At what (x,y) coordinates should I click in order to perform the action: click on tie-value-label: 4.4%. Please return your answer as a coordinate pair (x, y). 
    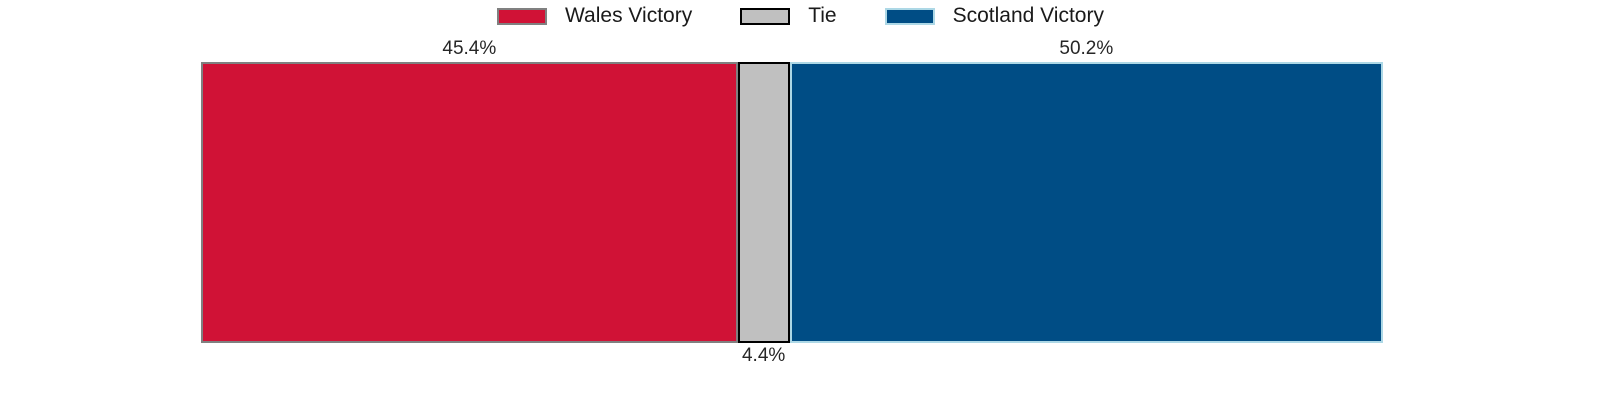
    Looking at the image, I should click on (763, 355).